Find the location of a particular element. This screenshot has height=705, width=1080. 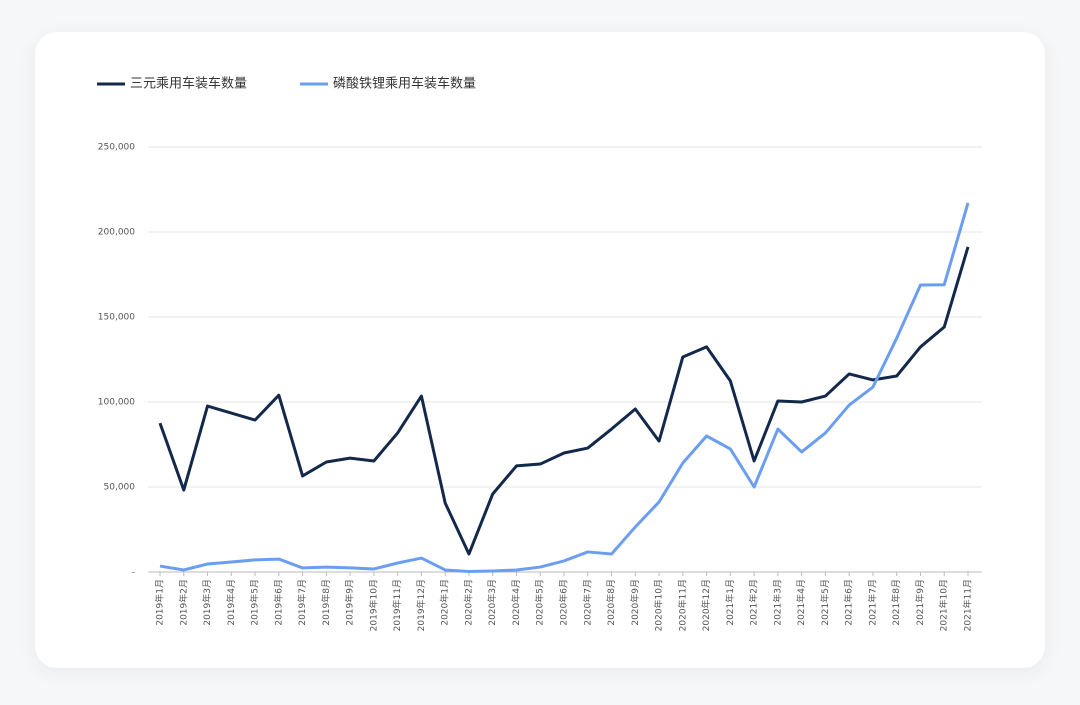

x-tick-label: 2021年4月 is located at coordinates (801, 602).